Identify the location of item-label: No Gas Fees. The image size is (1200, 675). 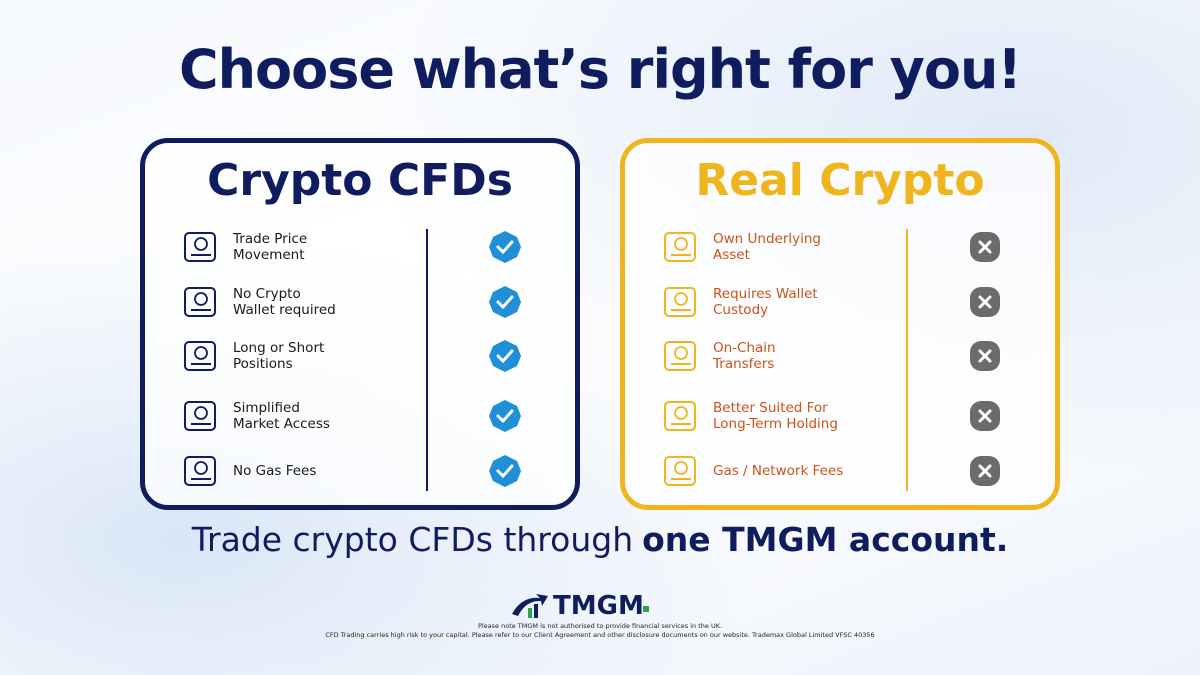
(274, 471).